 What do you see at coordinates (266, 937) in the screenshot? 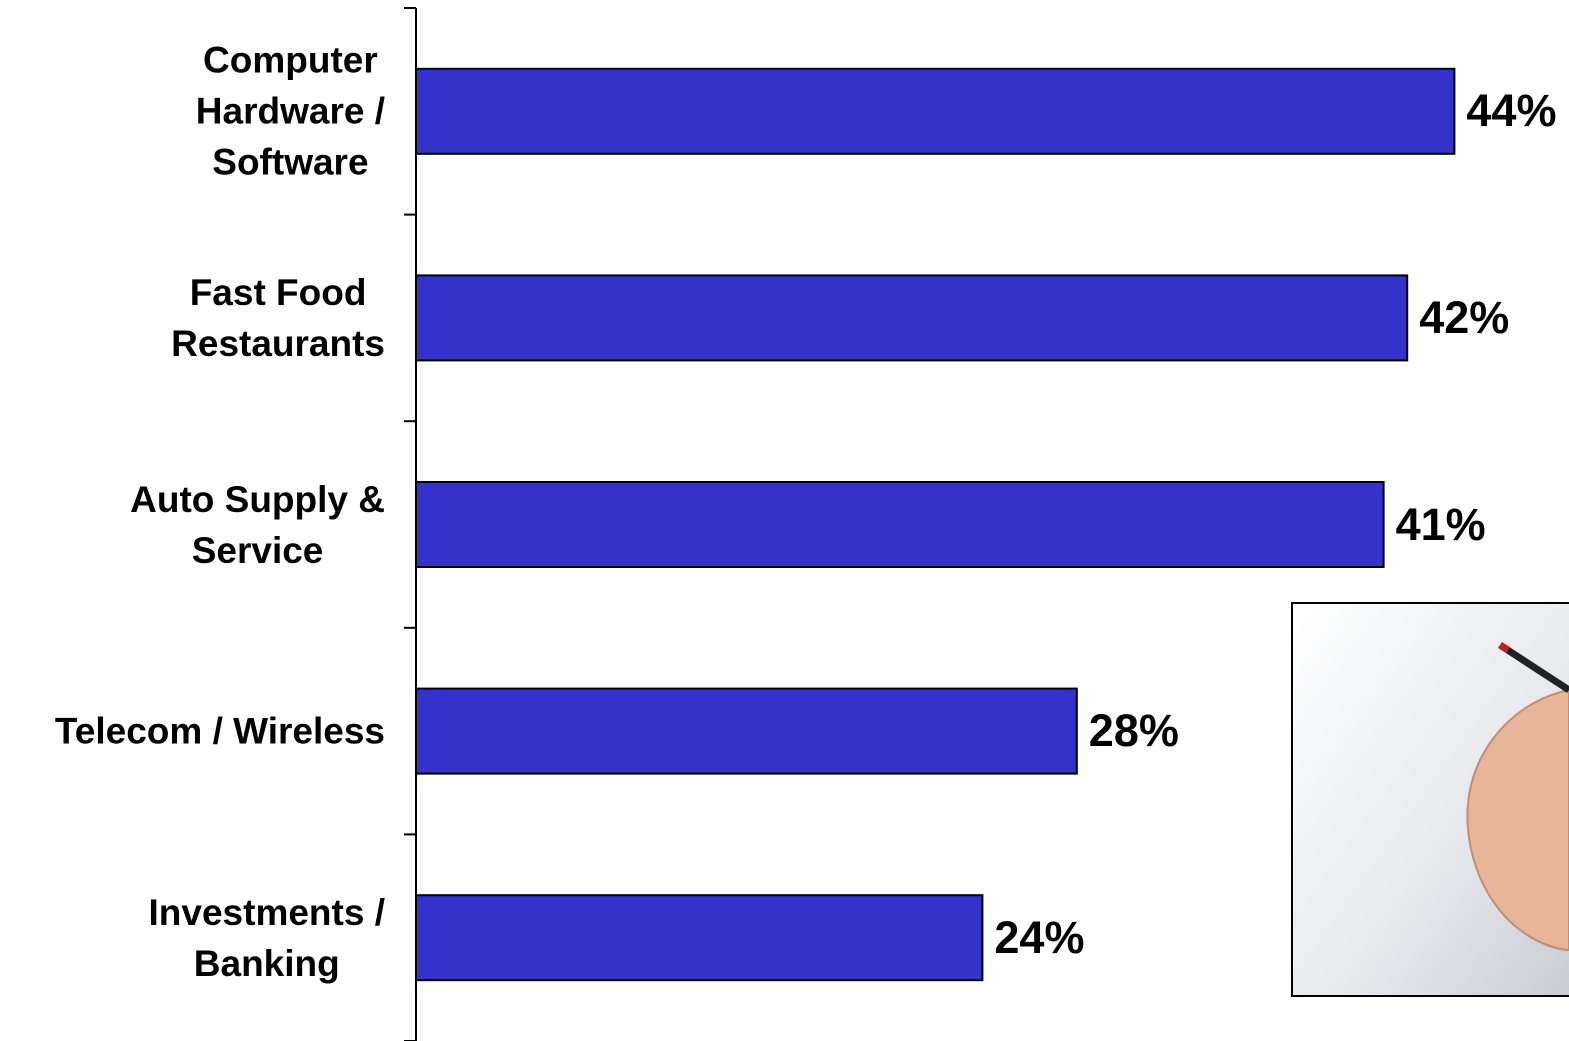
I see `category-label: Investments / Banking` at bounding box center [266, 937].